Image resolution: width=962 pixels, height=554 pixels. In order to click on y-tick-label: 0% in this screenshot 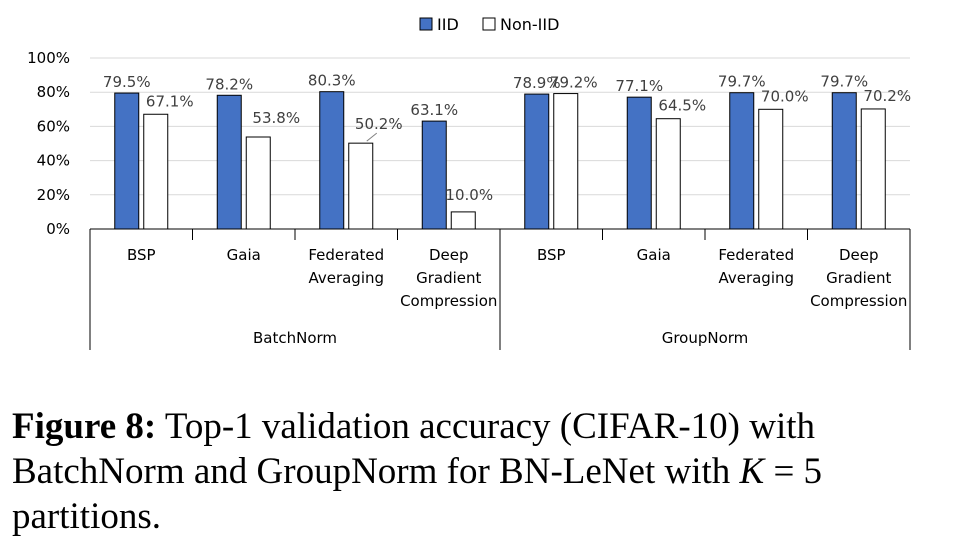, I will do `click(58, 229)`.